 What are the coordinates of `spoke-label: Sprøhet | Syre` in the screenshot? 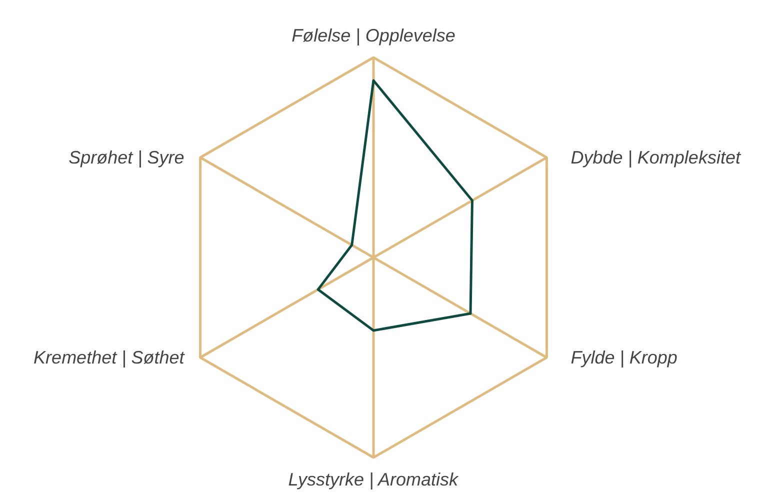 It's located at (126, 158).